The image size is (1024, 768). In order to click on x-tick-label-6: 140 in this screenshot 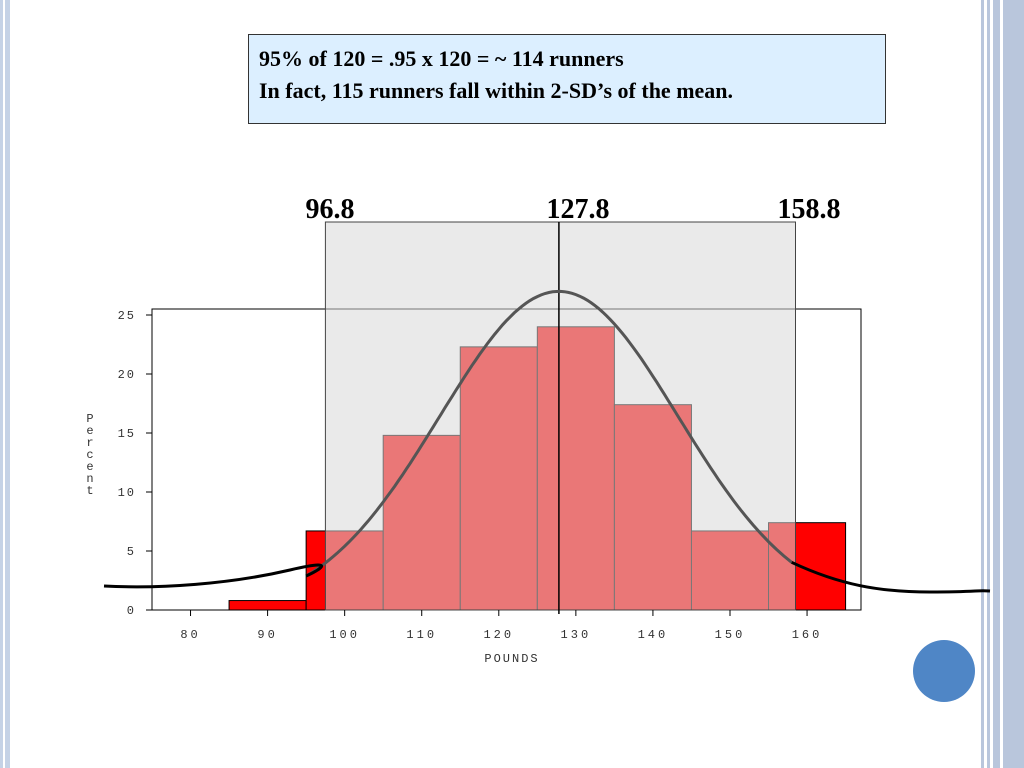, I will do `click(653, 635)`.